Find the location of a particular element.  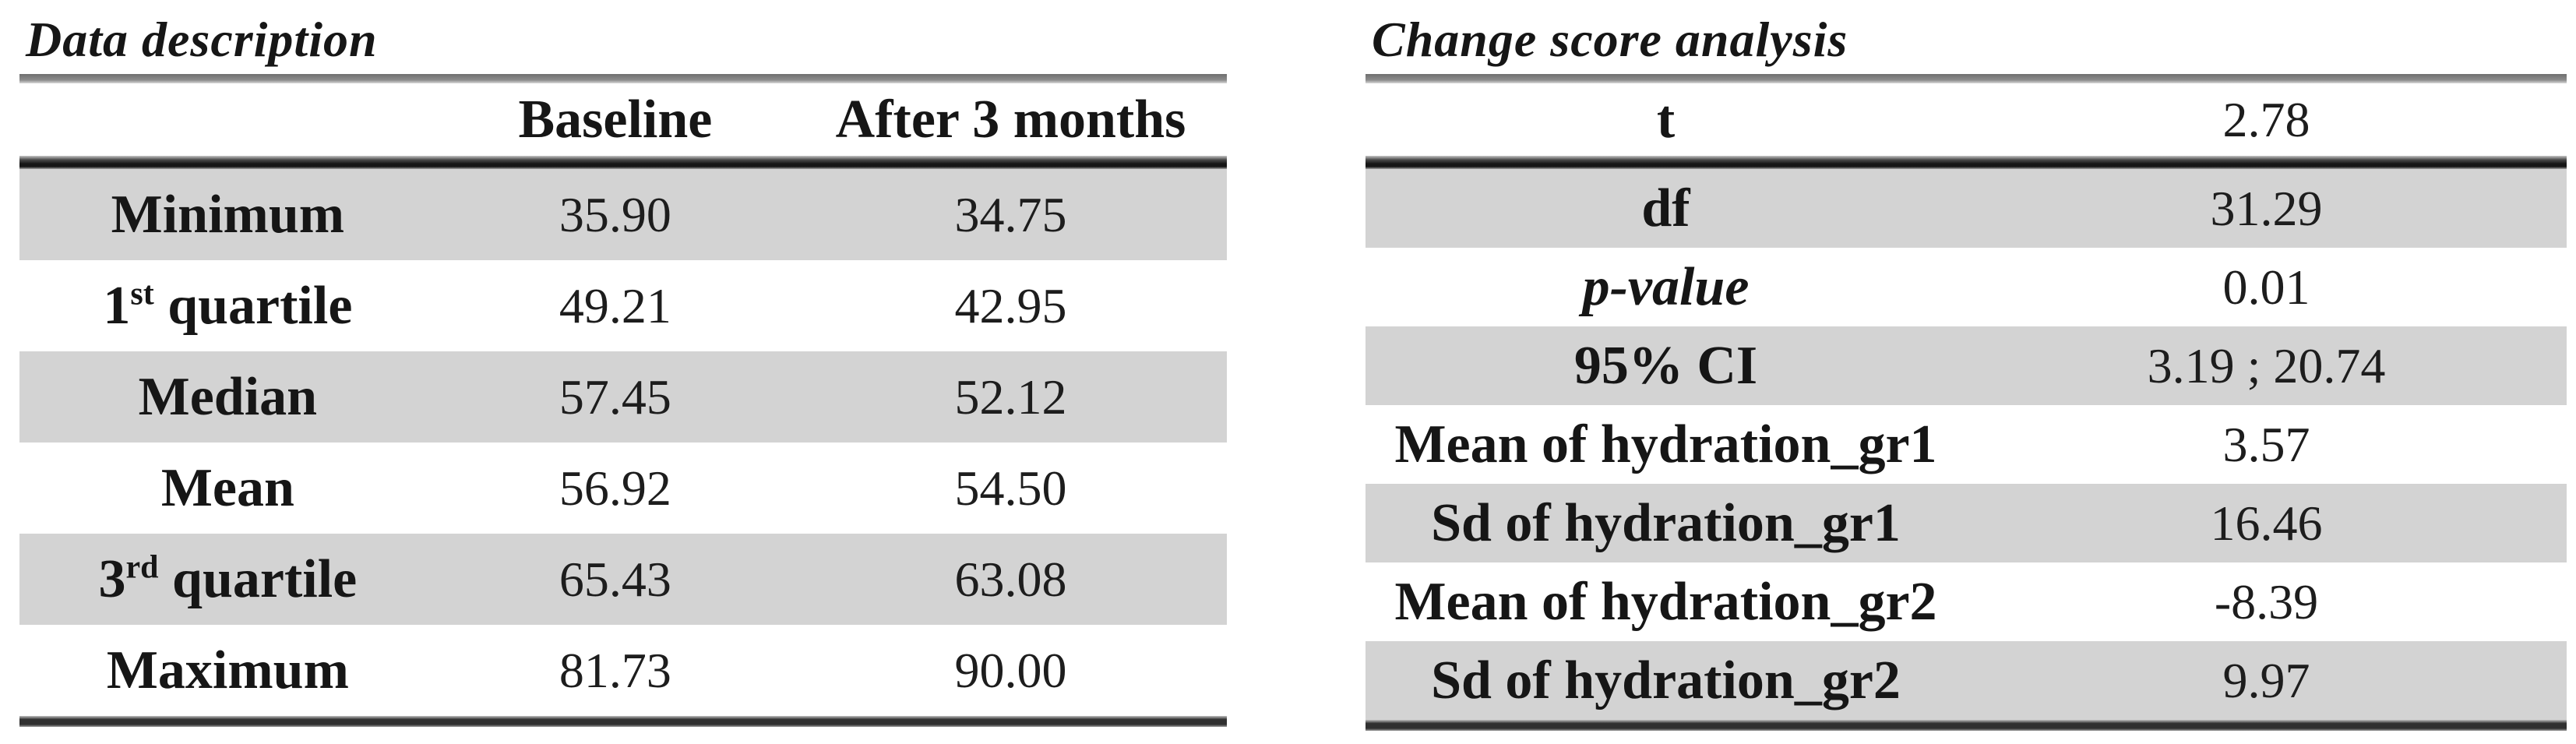

row-label: Maximum is located at coordinates (228, 671).